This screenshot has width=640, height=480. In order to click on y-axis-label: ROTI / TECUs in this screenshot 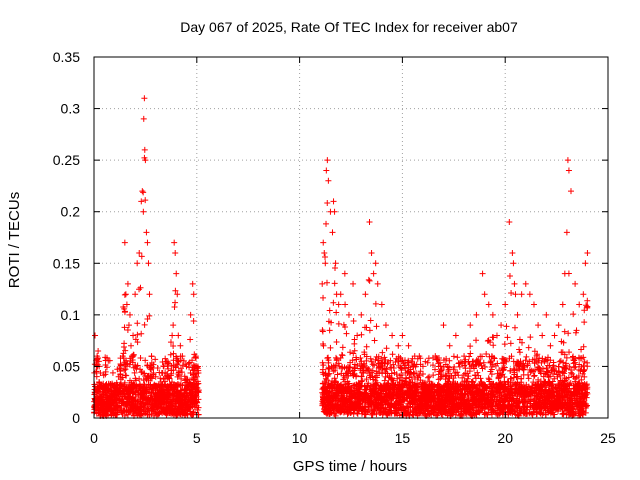, I will do `click(14, 240)`.